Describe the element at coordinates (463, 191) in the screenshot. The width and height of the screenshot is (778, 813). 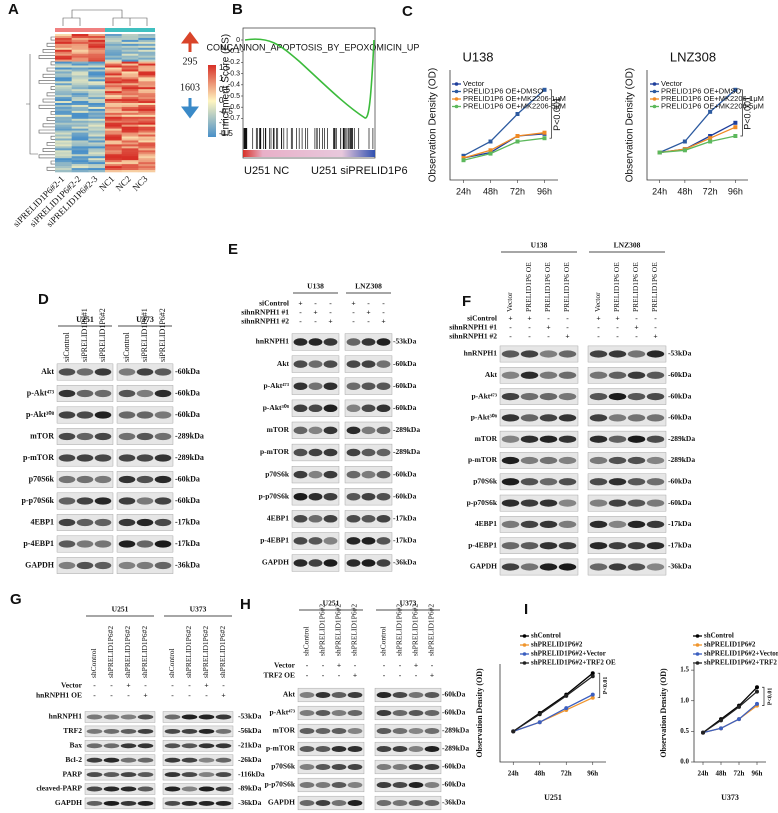
I see `x-tick-label: 24h` at that location.